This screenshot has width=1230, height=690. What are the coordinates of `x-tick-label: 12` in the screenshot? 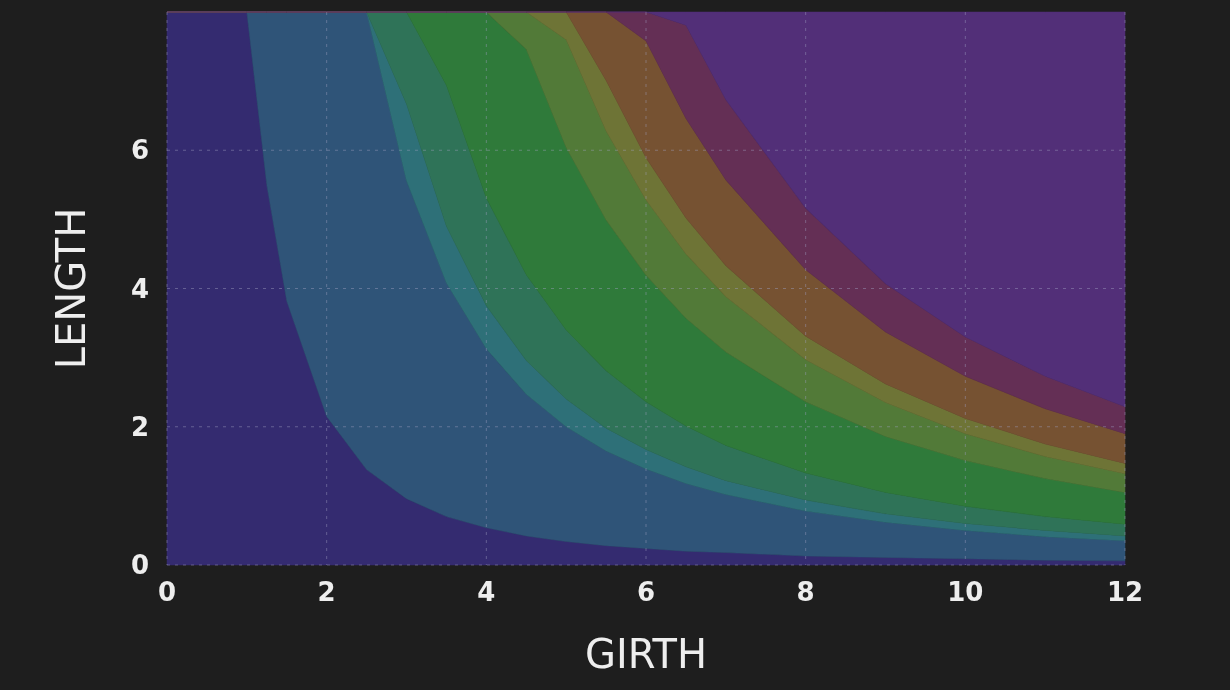 It's located at (1125, 592).